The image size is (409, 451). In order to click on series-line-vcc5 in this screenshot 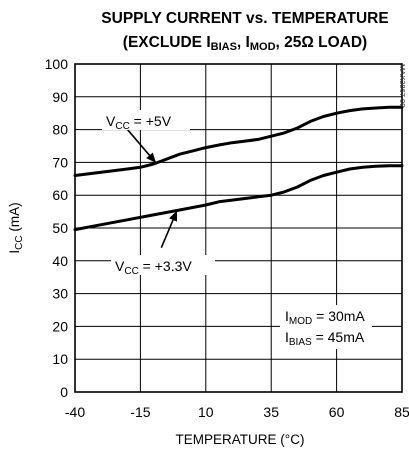, I will do `click(238, 141)`.